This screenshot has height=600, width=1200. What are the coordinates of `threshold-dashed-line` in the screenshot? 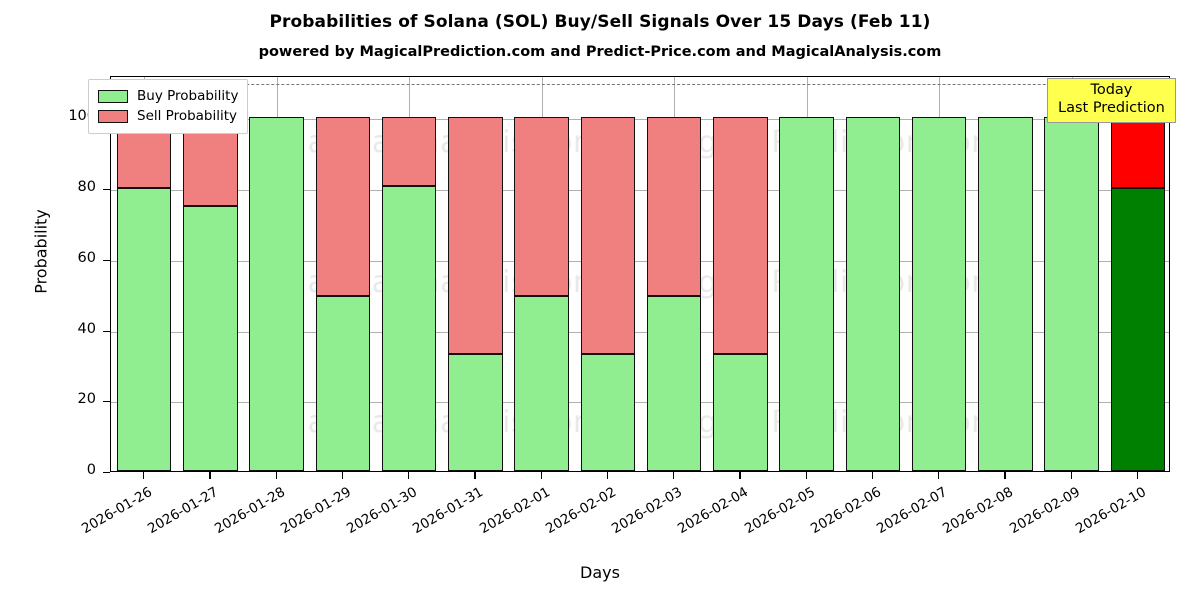 It's located at (640, 85).